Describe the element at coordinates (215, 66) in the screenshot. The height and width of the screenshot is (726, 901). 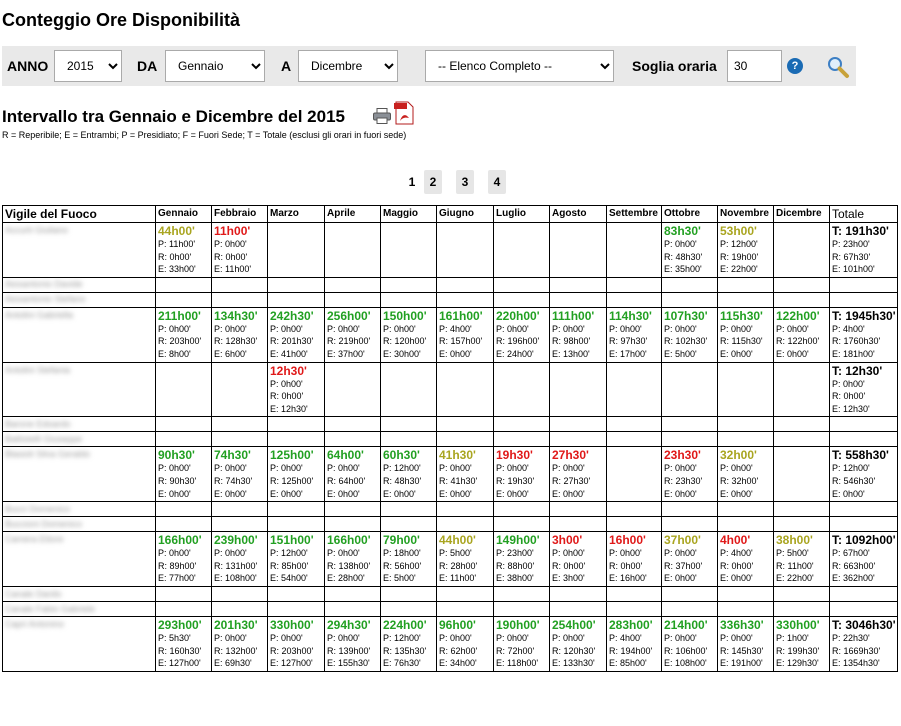
I see `da-select: Gennaio` at that location.